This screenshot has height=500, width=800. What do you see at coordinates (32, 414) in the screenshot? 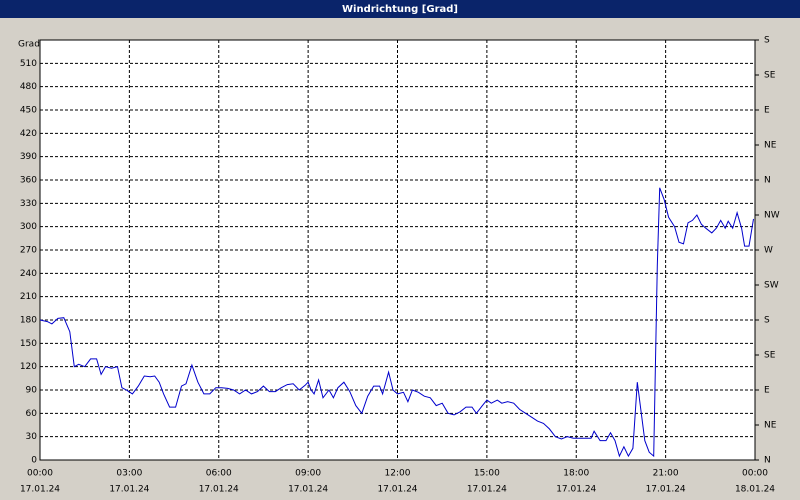
I see `y-tick-label: 60` at bounding box center [32, 414].